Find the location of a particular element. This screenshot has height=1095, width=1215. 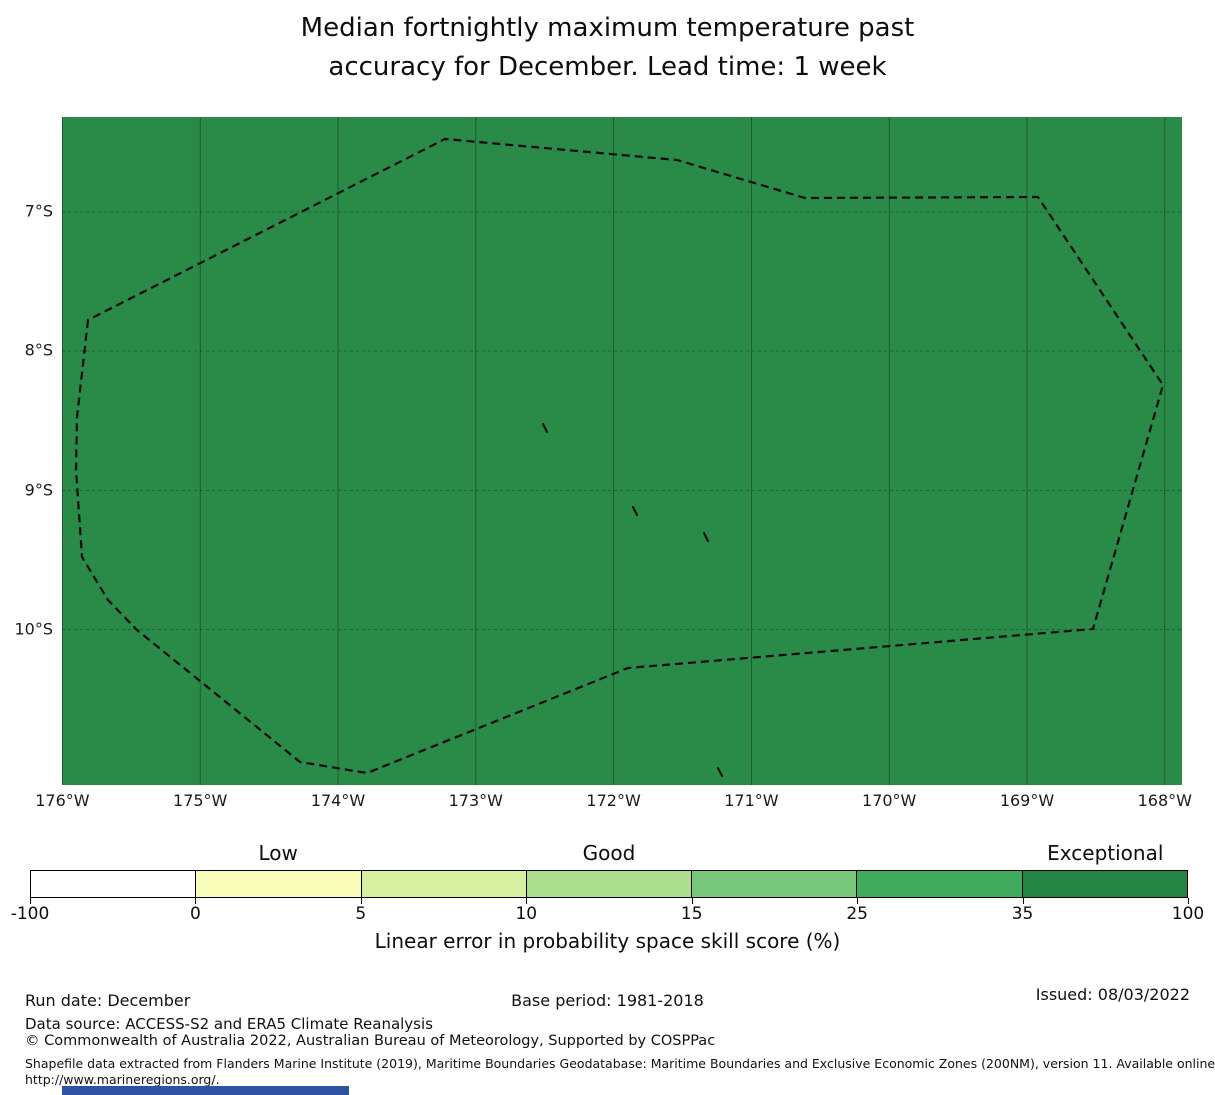

colorbar is located at coordinates (609, 884).